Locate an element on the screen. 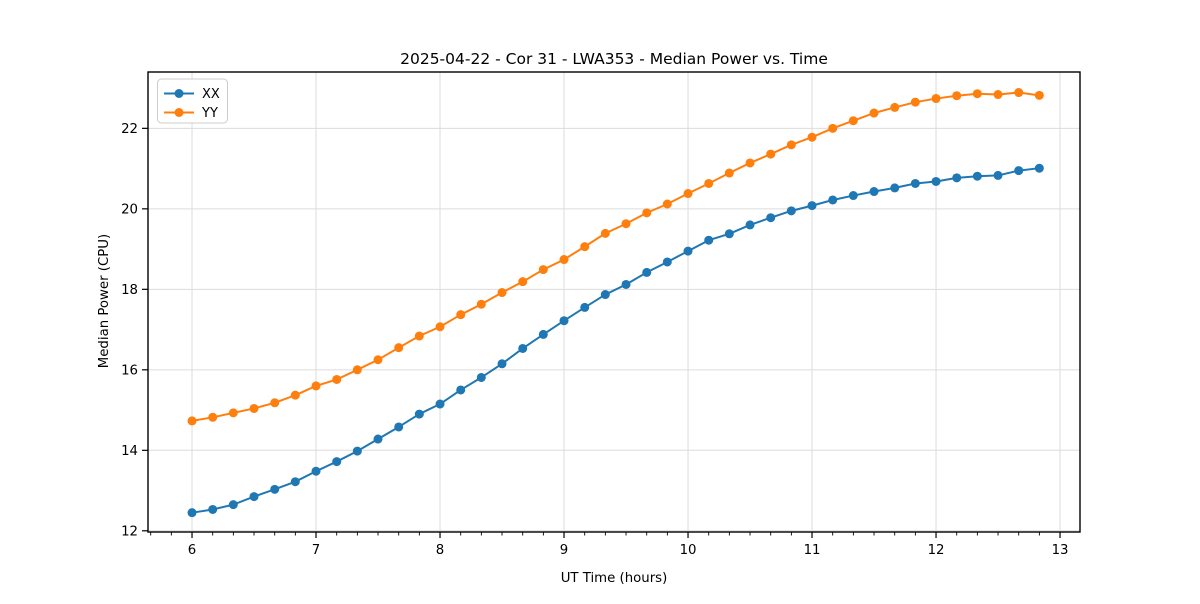 The image size is (1200, 604). y-tick-label: 16 is located at coordinates (129, 370).